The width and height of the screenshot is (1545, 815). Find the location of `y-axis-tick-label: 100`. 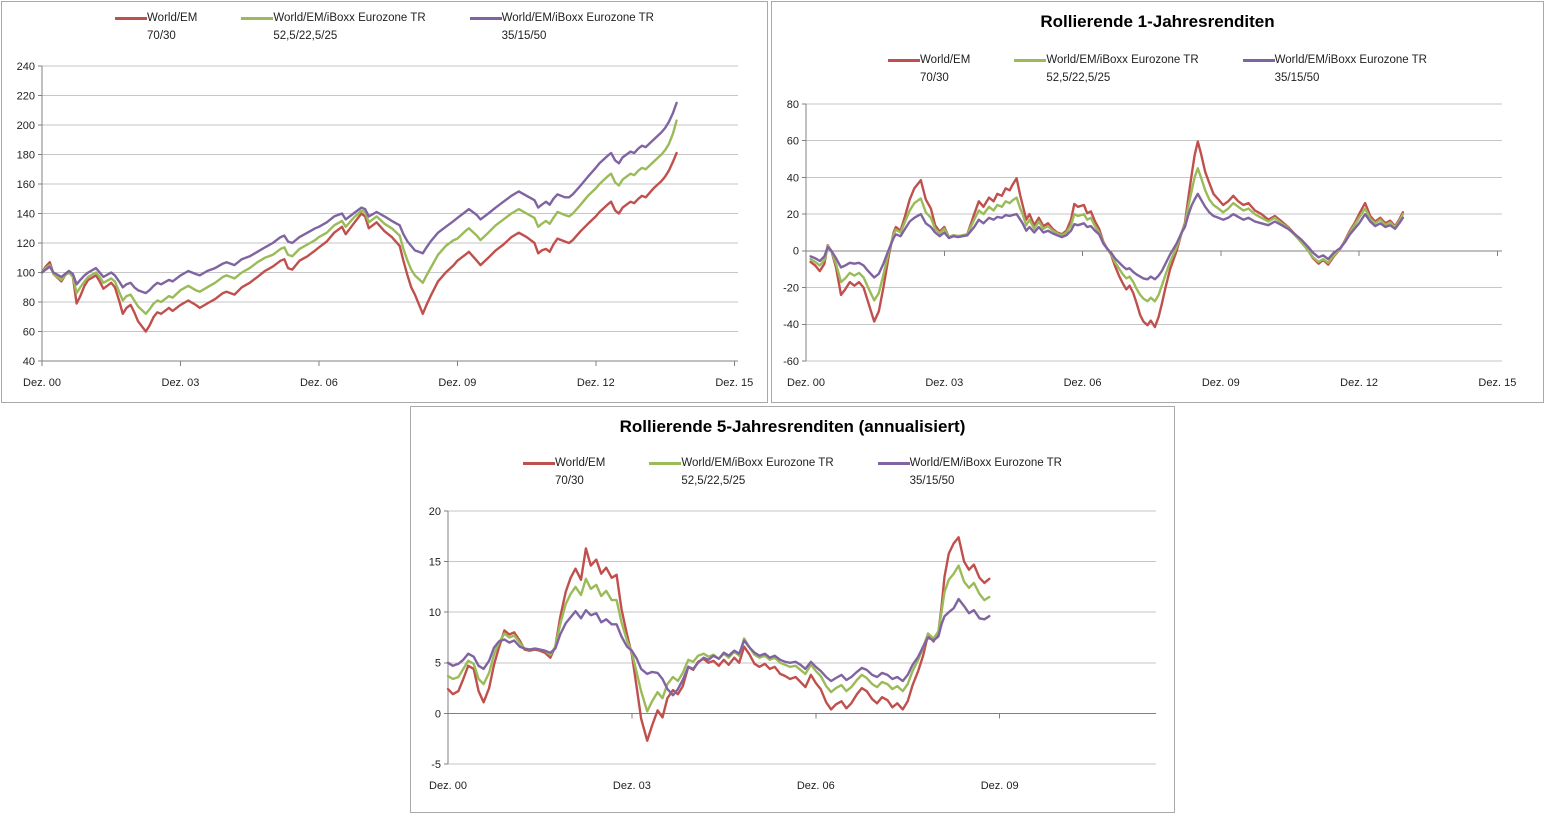

y-axis-tick-label: 100 is located at coordinates (26, 273).